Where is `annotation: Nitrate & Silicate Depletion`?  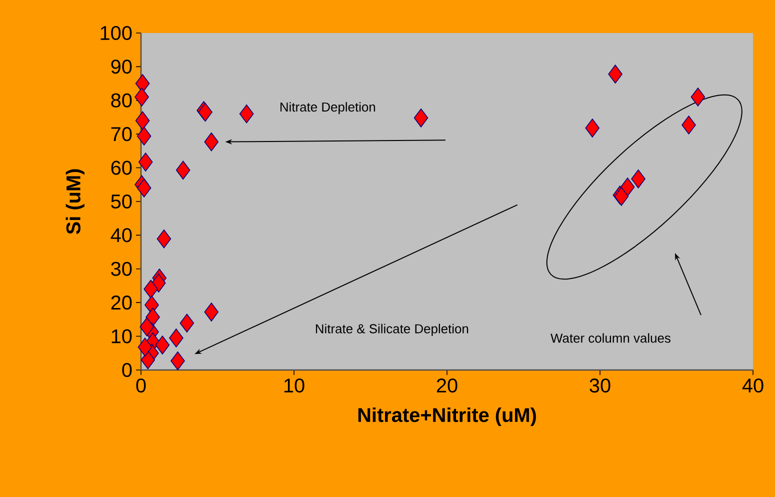 annotation: Nitrate & Silicate Depletion is located at coordinates (392, 330).